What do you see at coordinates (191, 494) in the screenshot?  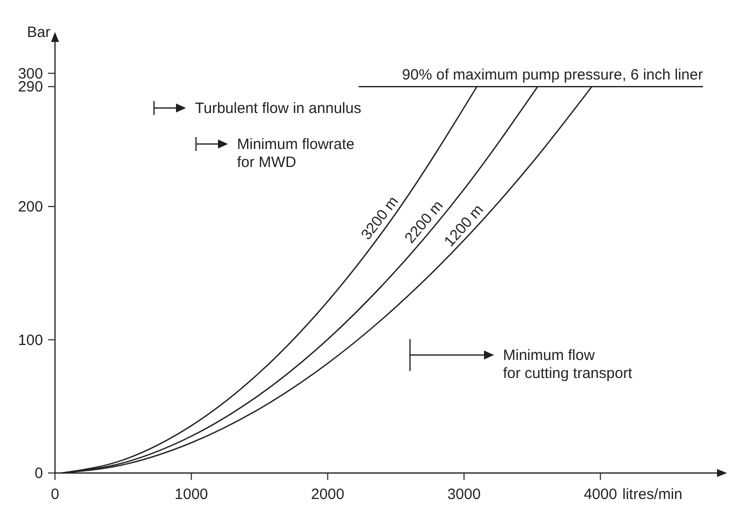 I see `x-tick-label: 1000` at bounding box center [191, 494].